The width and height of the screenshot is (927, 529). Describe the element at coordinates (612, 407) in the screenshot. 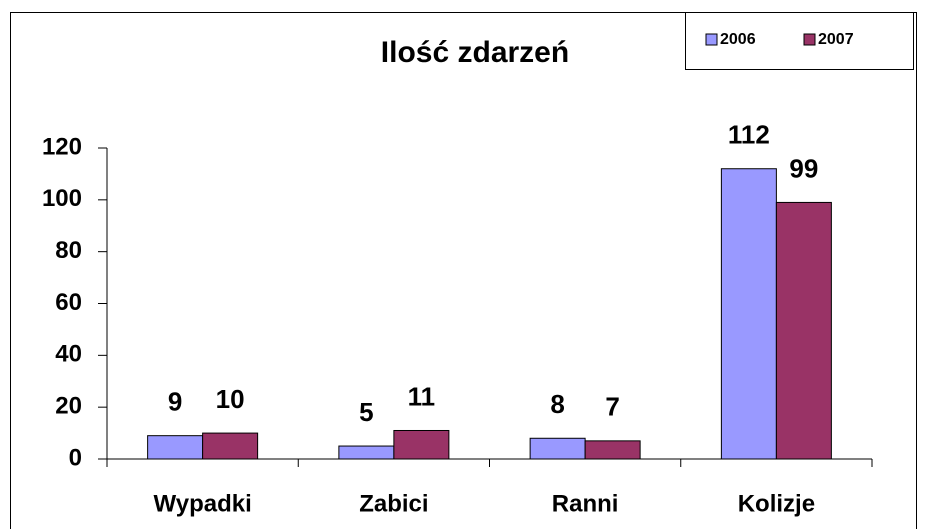

I see `data-label: 7` at that location.